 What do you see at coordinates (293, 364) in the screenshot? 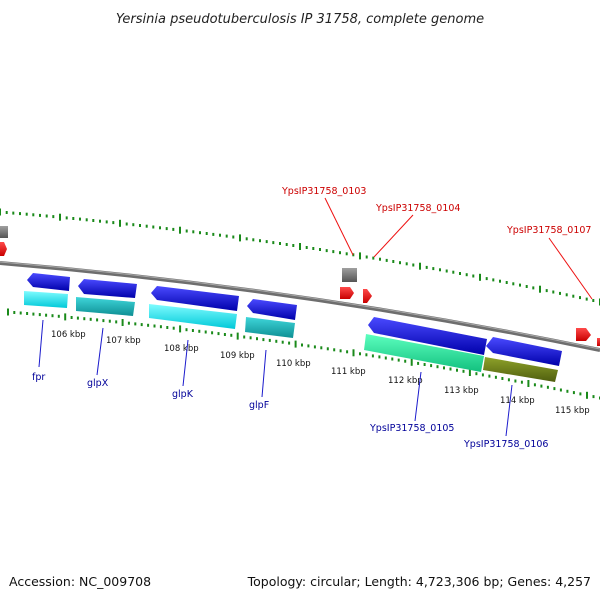
I see `kbp-label: 110 kbp` at bounding box center [293, 364].